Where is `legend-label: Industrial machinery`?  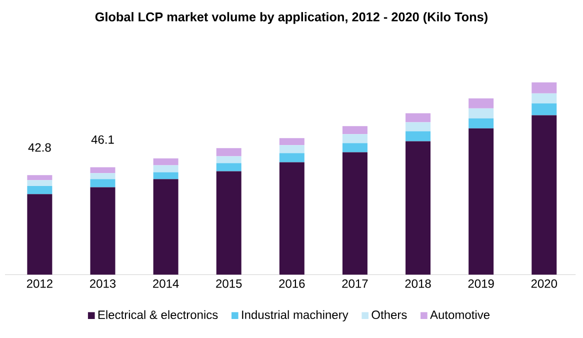
legend-label: Industrial machinery is located at coordinates (295, 316).